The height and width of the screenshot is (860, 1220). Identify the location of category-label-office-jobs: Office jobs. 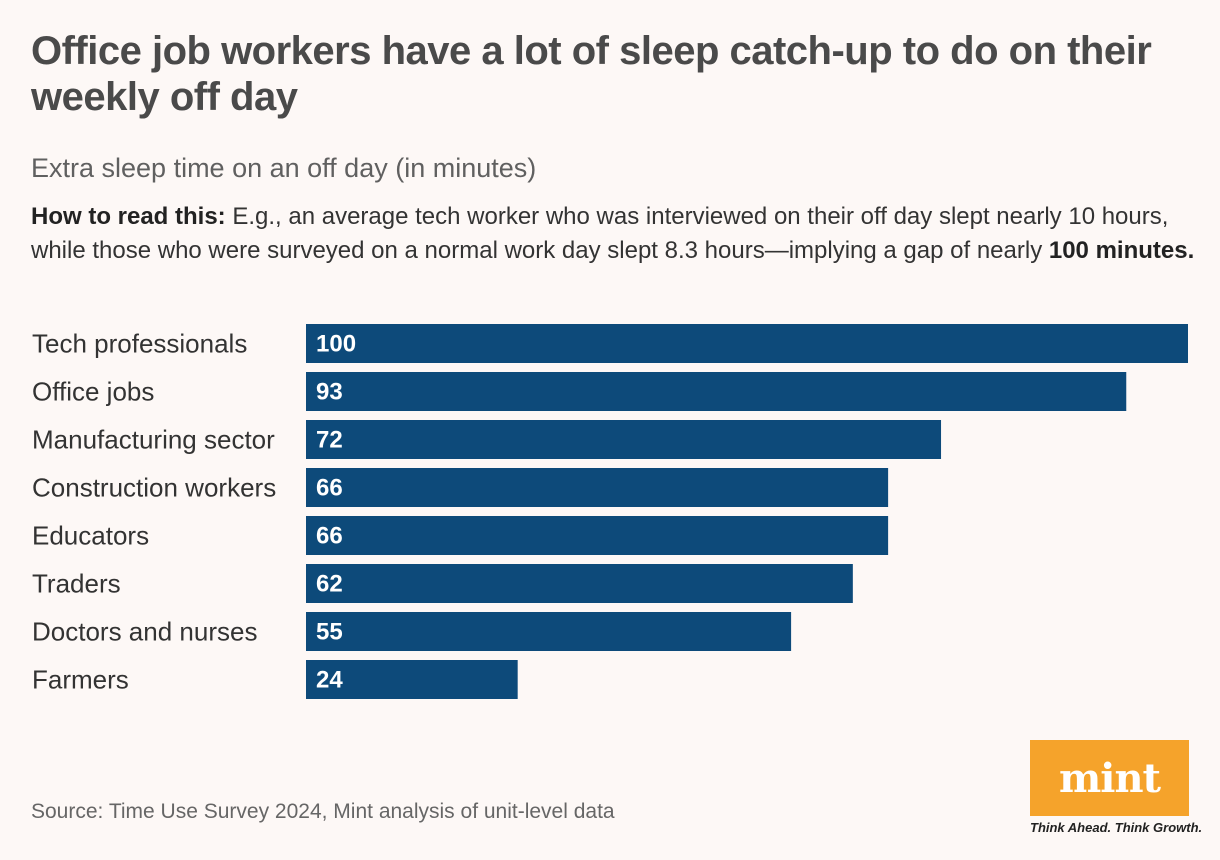
(93, 392).